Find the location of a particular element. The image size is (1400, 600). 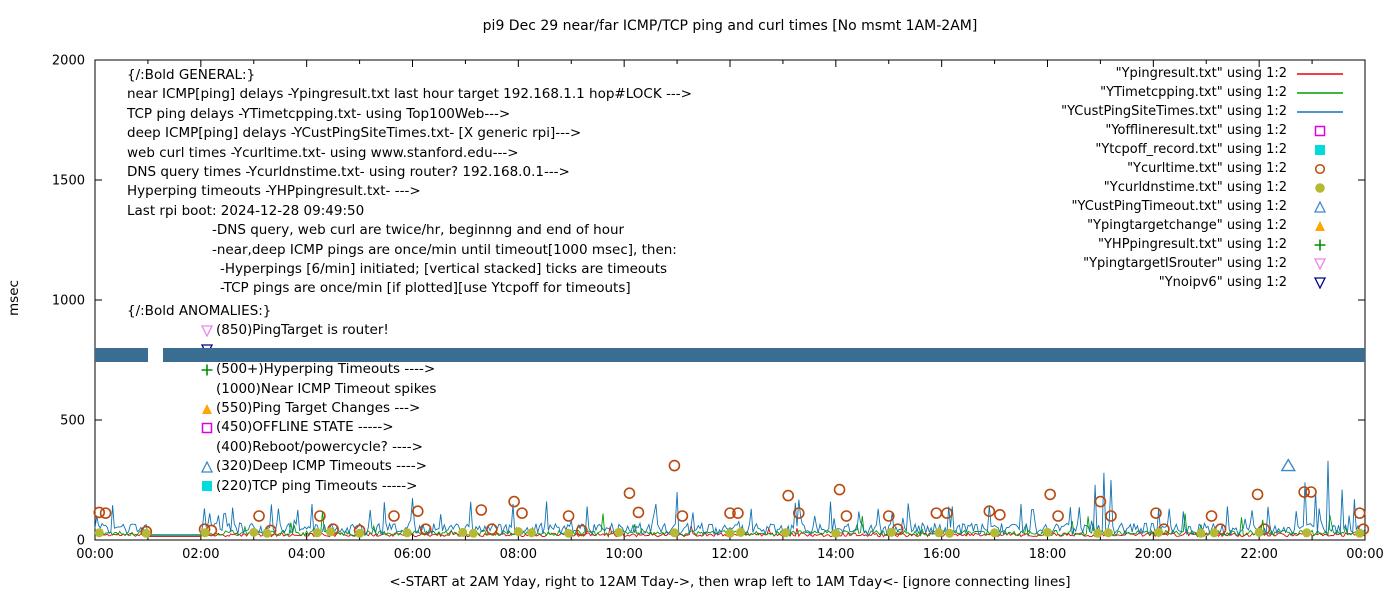

anomaly-item: (550)Ping Target Changes ---> is located at coordinates (318, 408).